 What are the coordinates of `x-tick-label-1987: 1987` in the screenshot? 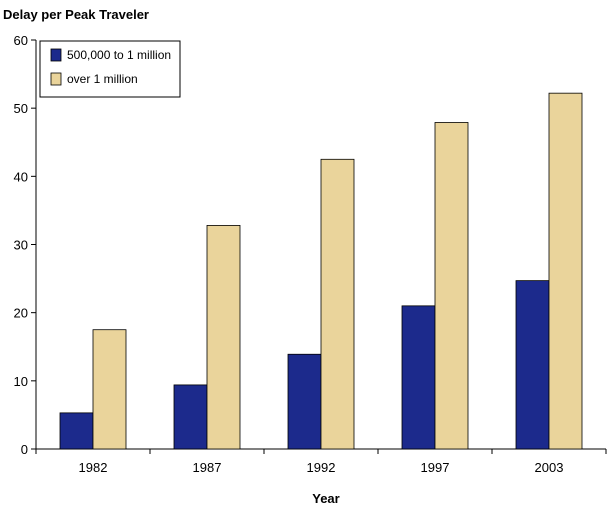 It's located at (207, 467).